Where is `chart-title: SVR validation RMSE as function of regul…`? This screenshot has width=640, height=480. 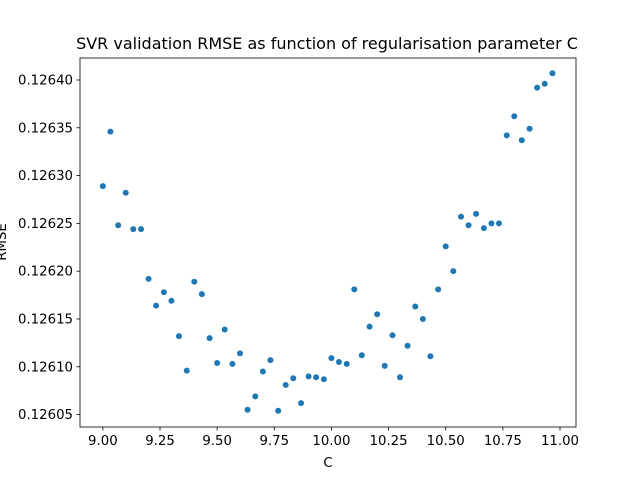
chart-title: SVR validation RMSE as function of regul… is located at coordinates (327, 43).